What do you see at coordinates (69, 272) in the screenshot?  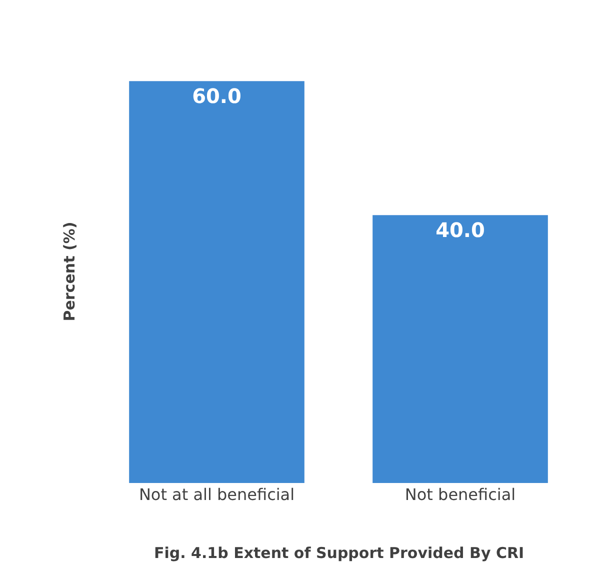 I see `y-axis-title: Percent (%)` at bounding box center [69, 272].